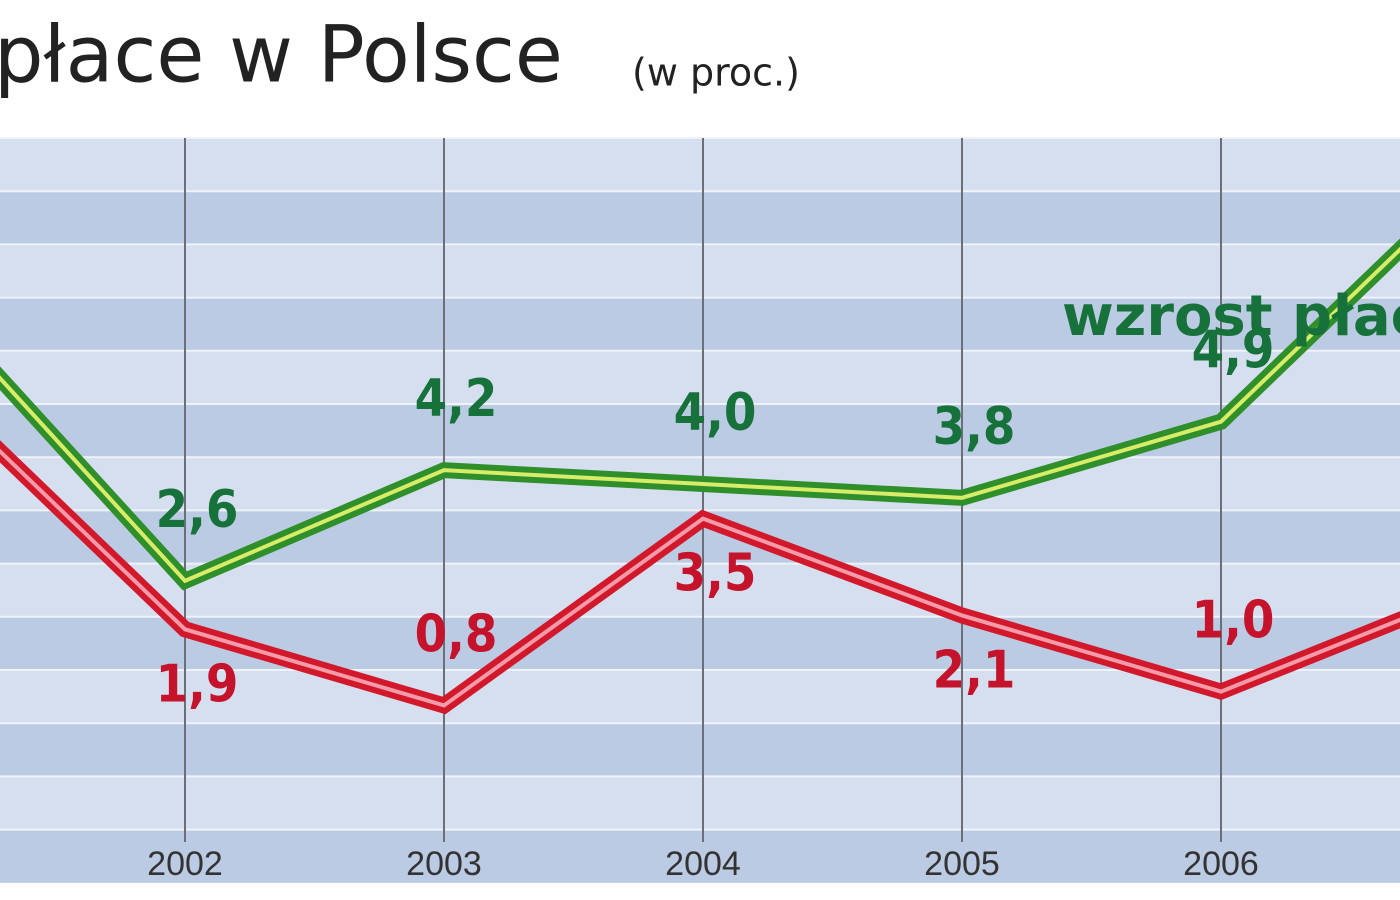 The image size is (1400, 900). Describe the element at coordinates (716, 73) in the screenshot. I see `chart-subtitle: (w proc.)` at that location.